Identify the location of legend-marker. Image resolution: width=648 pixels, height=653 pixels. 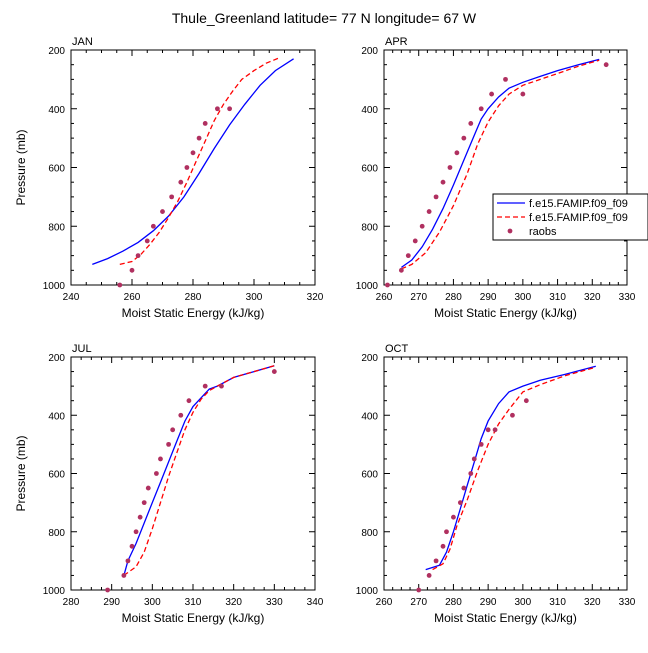
(510, 231).